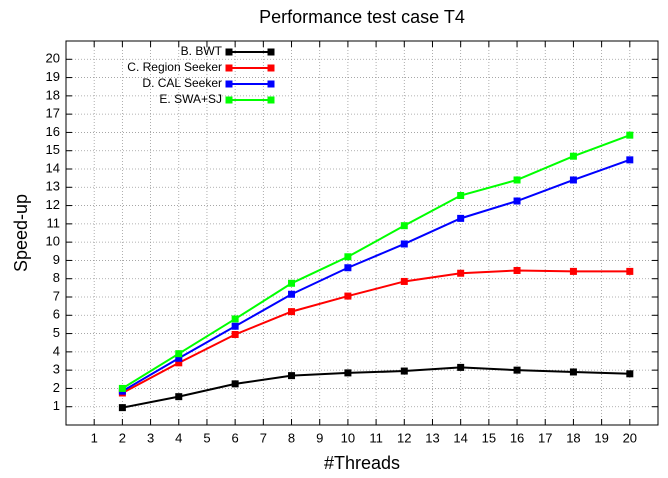 The image size is (668, 478). Describe the element at coordinates (21, 233) in the screenshot. I see `y-axis-label: Speed-up` at that location.